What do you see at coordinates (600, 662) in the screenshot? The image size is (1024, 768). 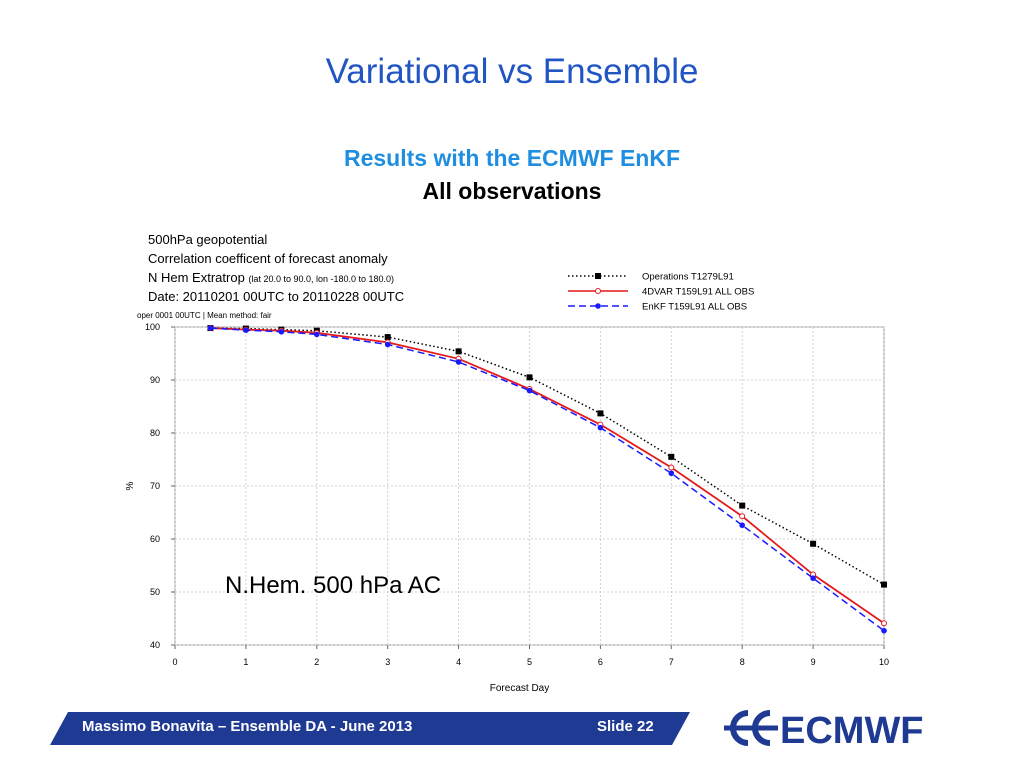 I see `x-tick-label: 6` at bounding box center [600, 662].